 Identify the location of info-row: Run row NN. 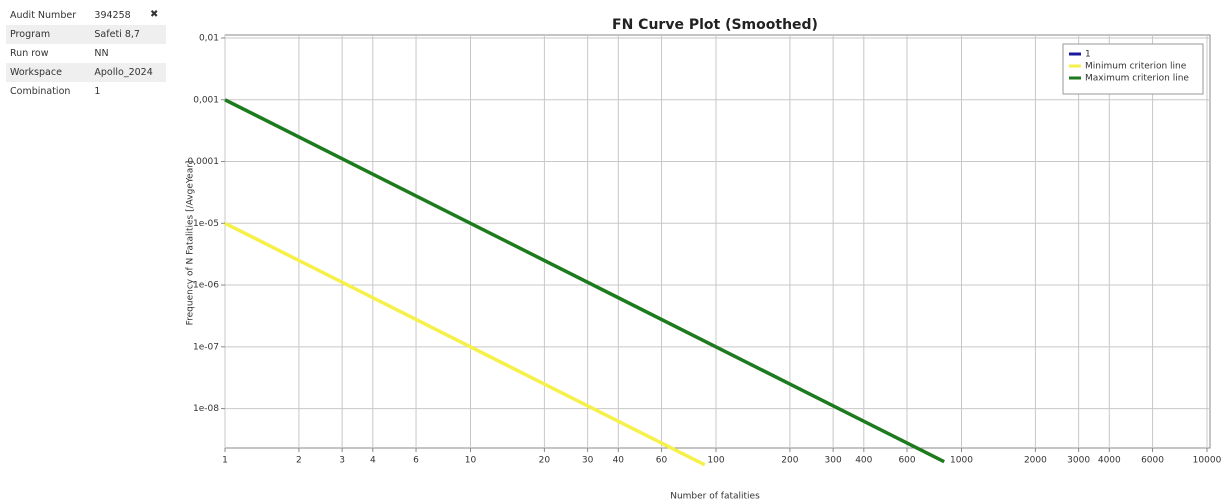
(86, 53).